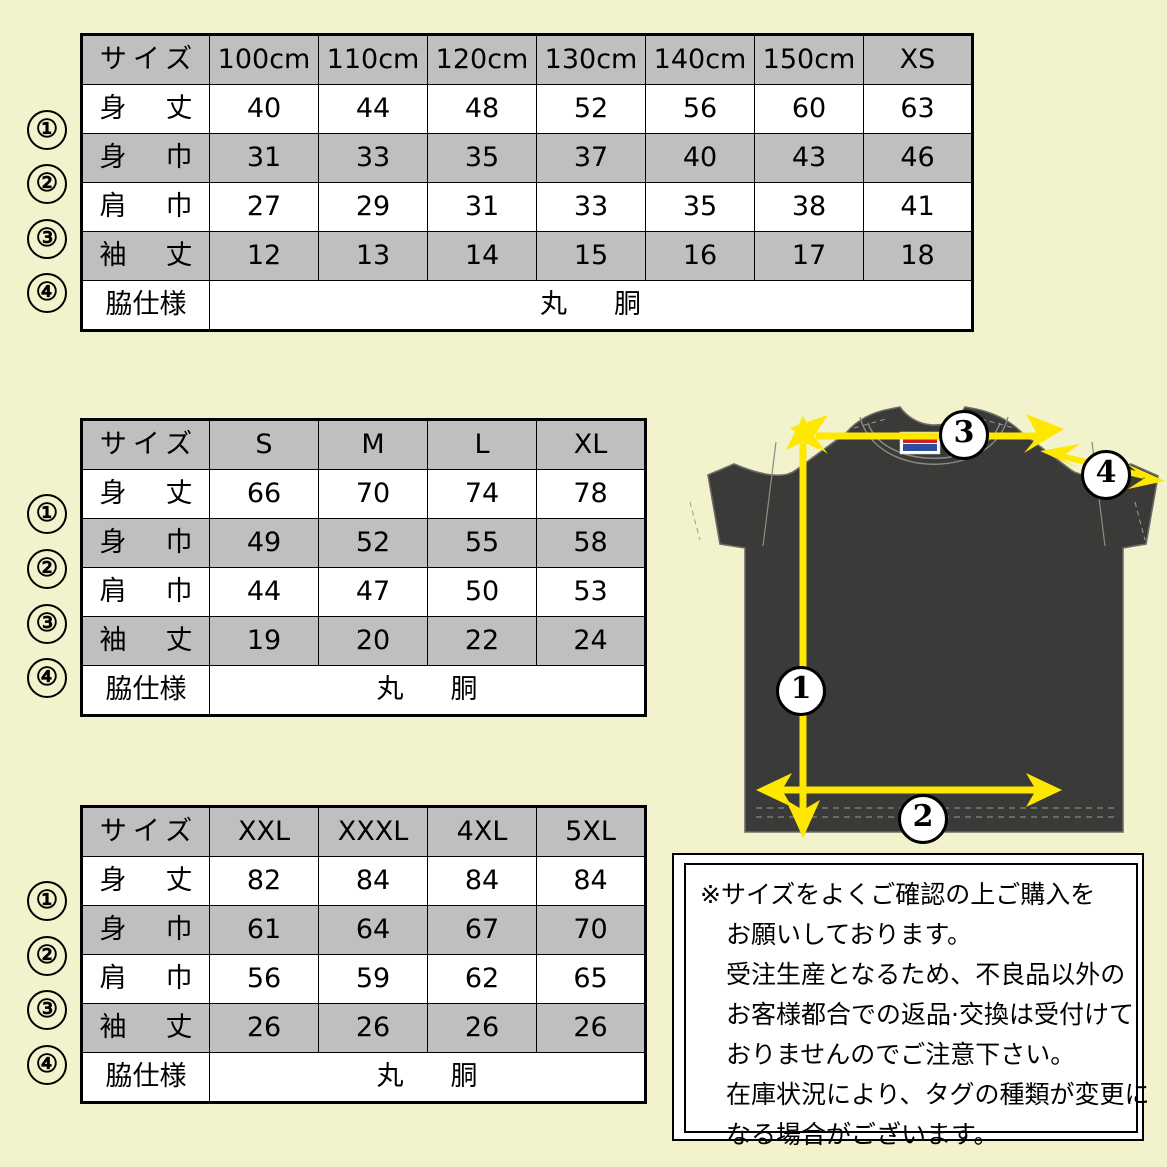 The height and width of the screenshot is (1167, 1167). I want to click on note-line-0: ※サイズをよくご確認の上ご購入を, so click(898, 894).